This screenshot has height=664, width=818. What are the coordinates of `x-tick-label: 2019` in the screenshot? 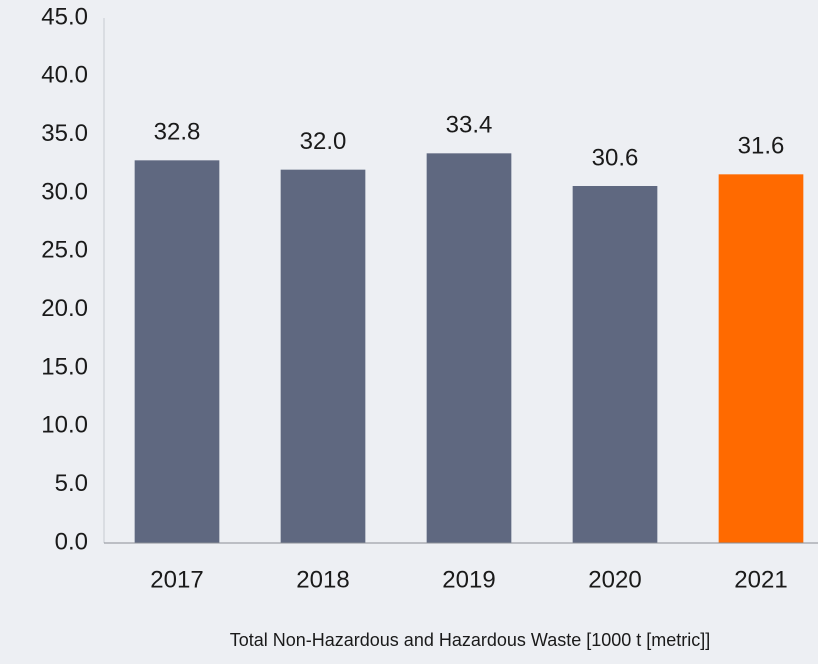 It's located at (468, 579).